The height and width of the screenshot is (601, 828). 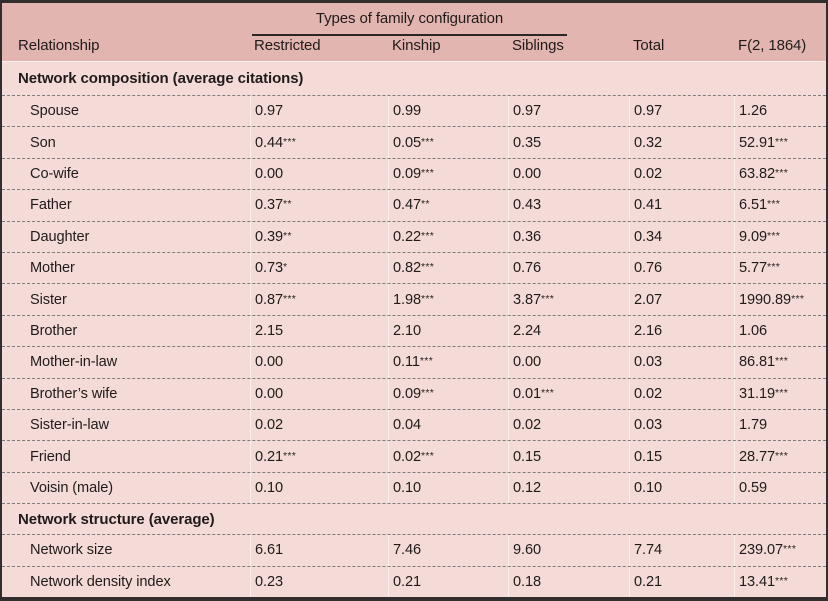 What do you see at coordinates (681, 299) in the screenshot?
I see `value-cell: 2.07` at bounding box center [681, 299].